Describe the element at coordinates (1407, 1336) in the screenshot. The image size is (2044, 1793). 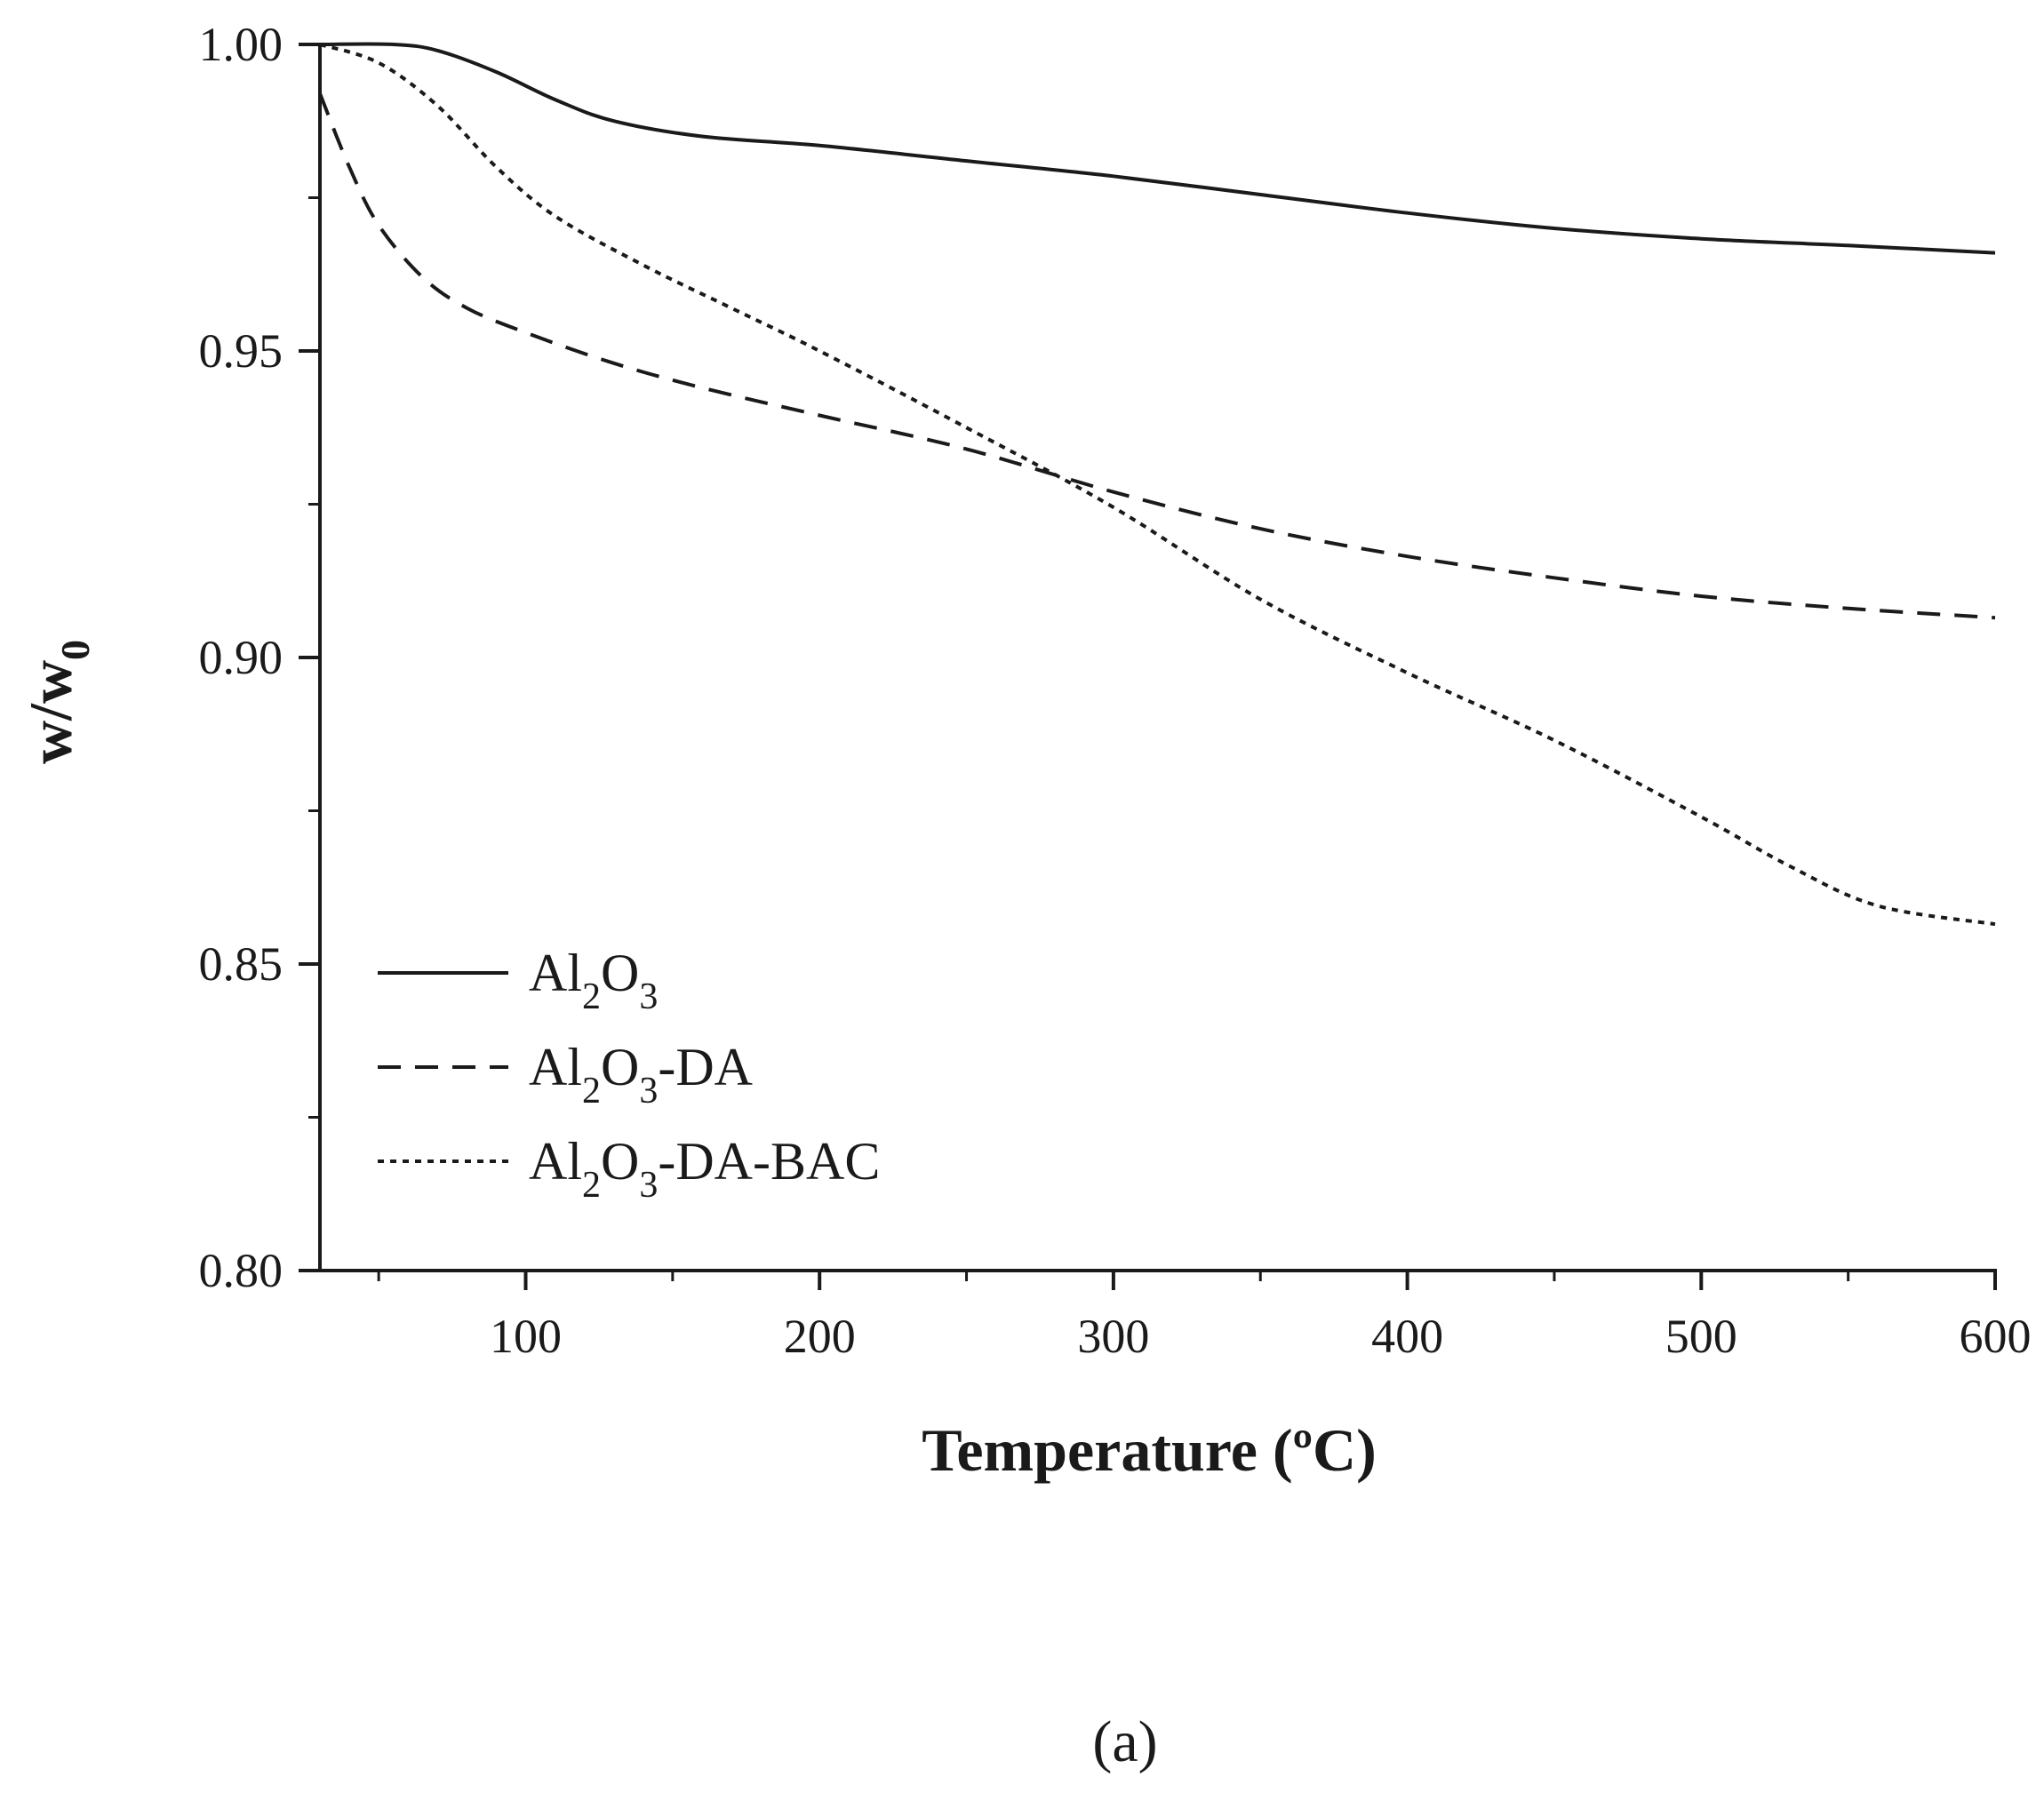
I see `x-tick-label: 400` at that location.